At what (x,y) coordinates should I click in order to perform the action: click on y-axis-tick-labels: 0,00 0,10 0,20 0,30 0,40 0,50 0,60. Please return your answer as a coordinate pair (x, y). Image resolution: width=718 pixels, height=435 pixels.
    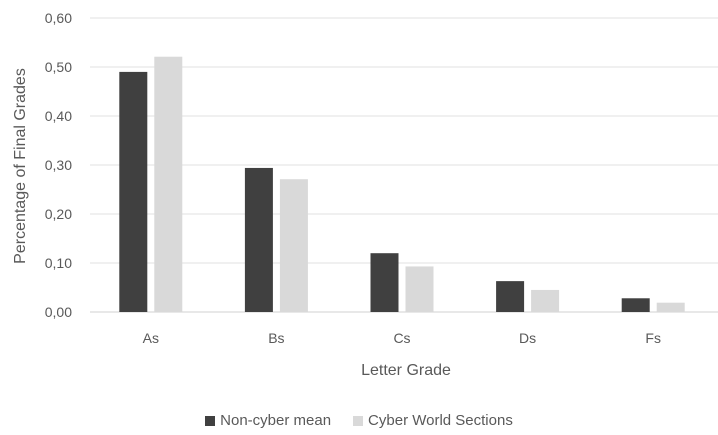
    Looking at the image, I should click on (58, 165).